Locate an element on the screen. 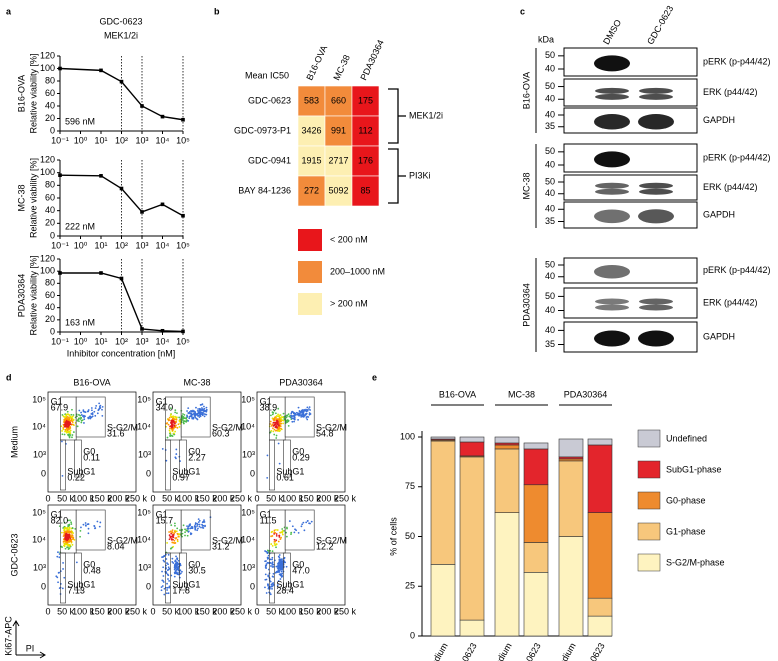 The image size is (778, 661). x-tick-label: 150 k is located at coordinates (101, 498).